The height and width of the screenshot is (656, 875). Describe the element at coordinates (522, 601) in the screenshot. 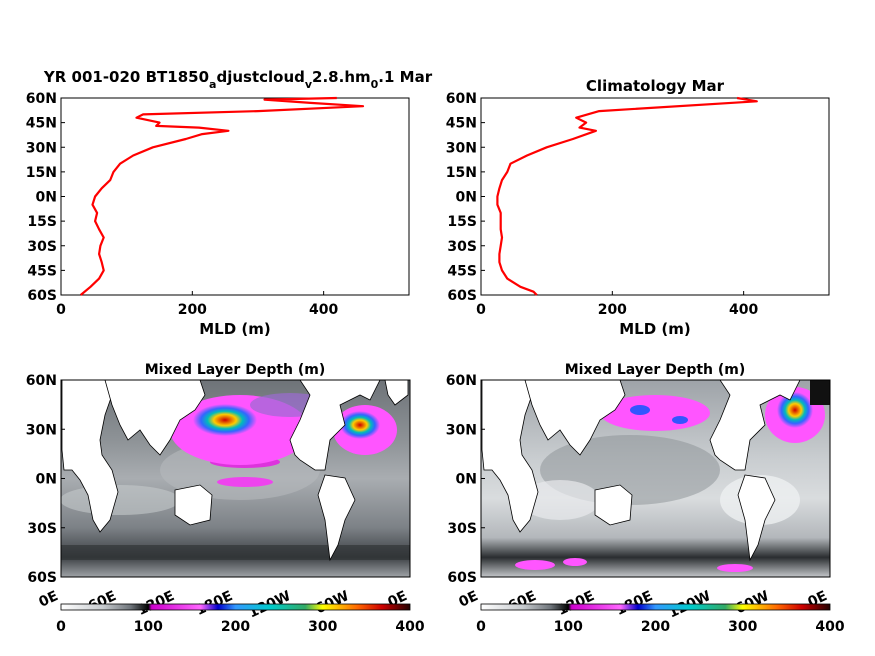

I see `map2-xtick-label: 60E` at that location.